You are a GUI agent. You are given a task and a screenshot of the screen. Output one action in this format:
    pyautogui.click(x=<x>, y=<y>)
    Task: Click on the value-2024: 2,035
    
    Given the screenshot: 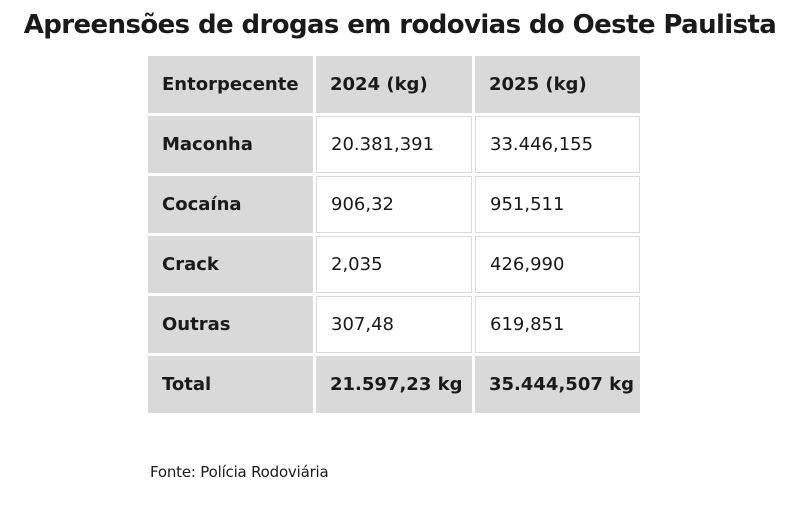 What is the action you would take?
    pyautogui.click(x=394, y=264)
    